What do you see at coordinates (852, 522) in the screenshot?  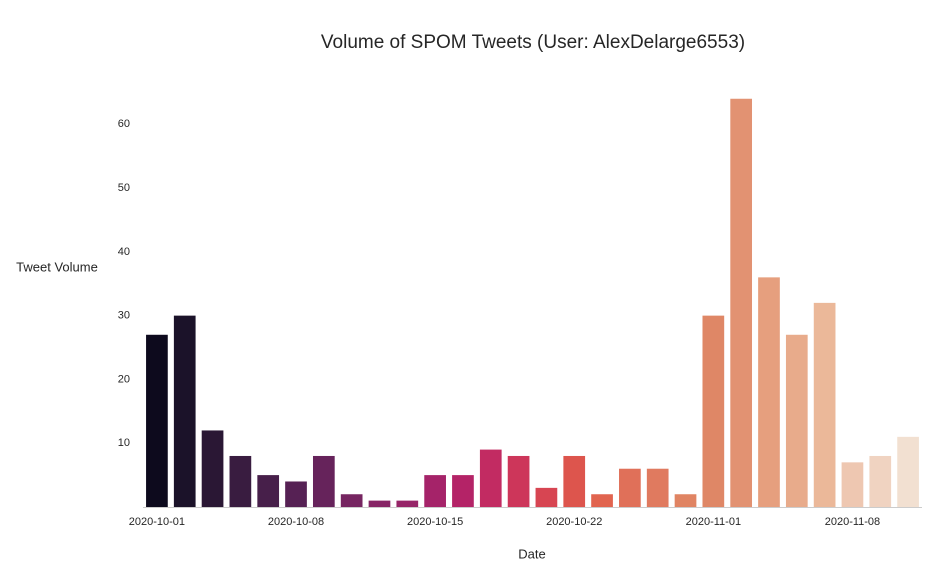 I see `x-tick-label: 2020-11-08` at bounding box center [852, 522].